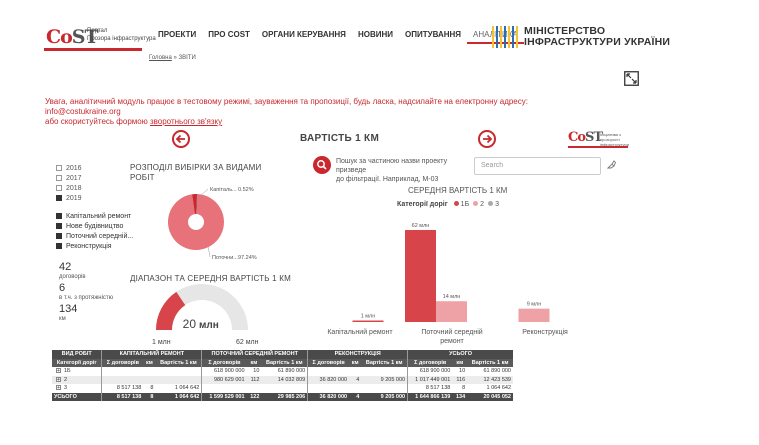 This screenshot has width=759, height=445. What do you see at coordinates (482, 204) in the screenshot?
I see `legend-label: 2` at bounding box center [482, 204].